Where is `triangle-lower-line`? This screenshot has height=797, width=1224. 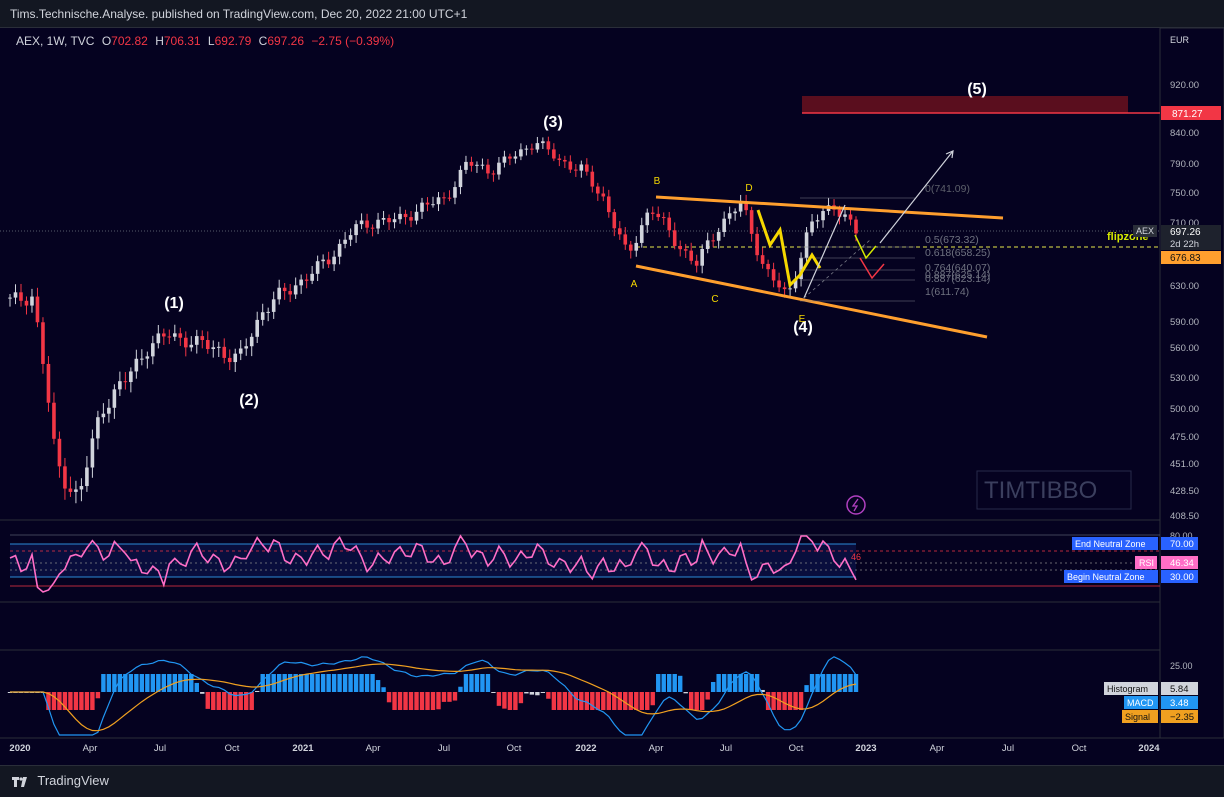
triangle-lower-line is located at coordinates (811, 301).